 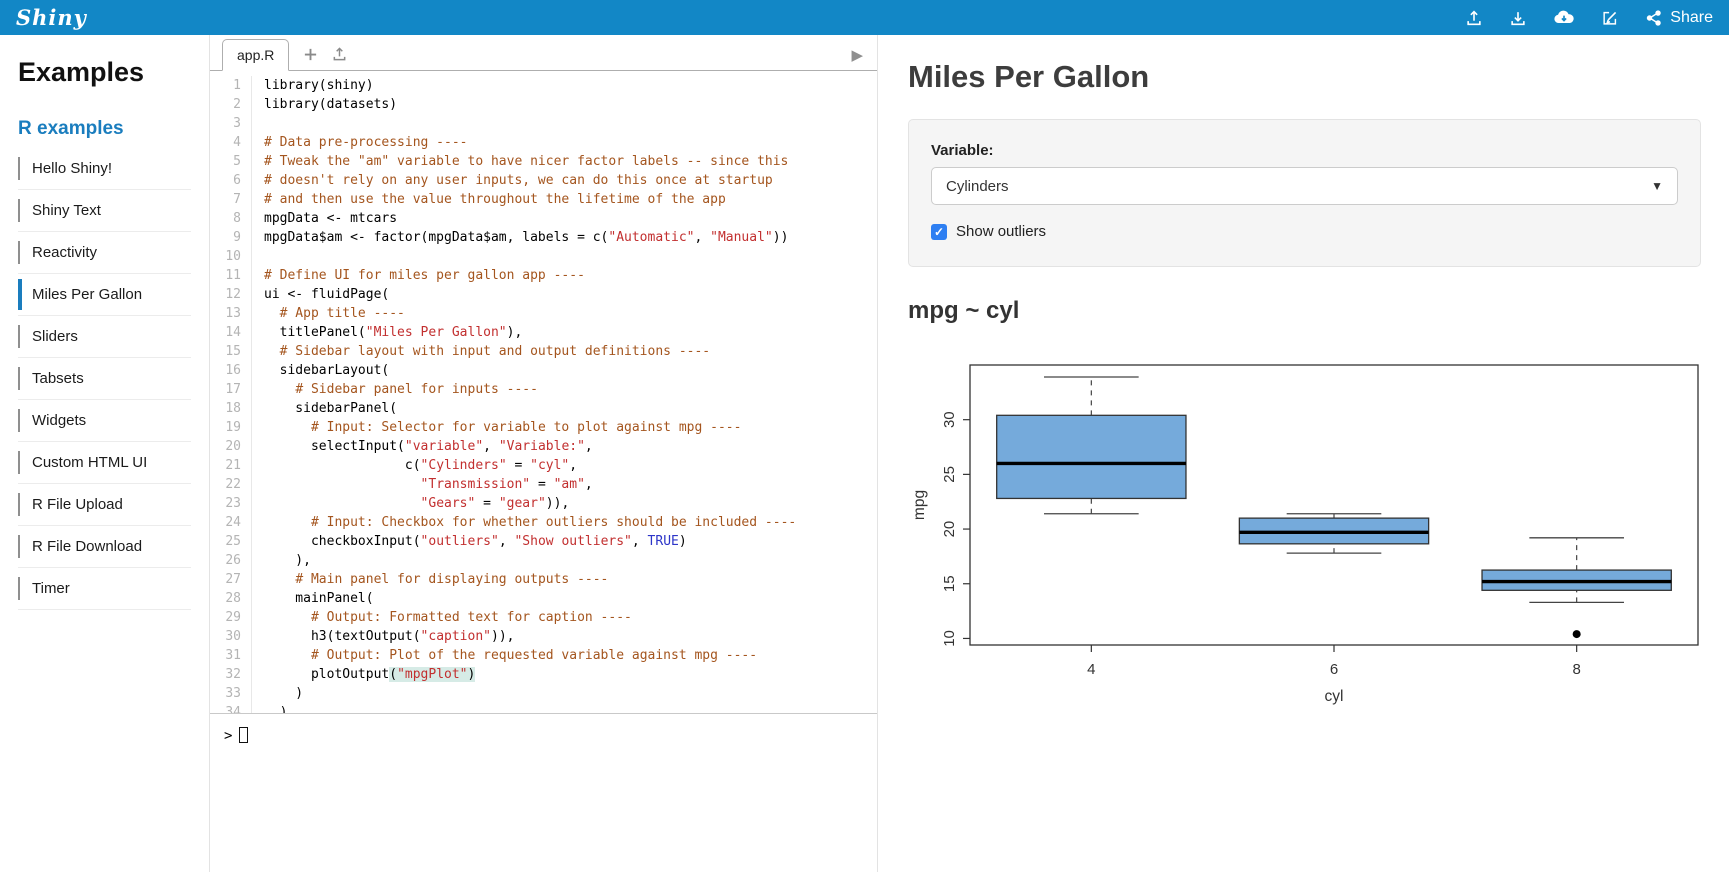 I want to click on code-line: 32 plotOutput("mpgPlot"), so click(x=543, y=674).